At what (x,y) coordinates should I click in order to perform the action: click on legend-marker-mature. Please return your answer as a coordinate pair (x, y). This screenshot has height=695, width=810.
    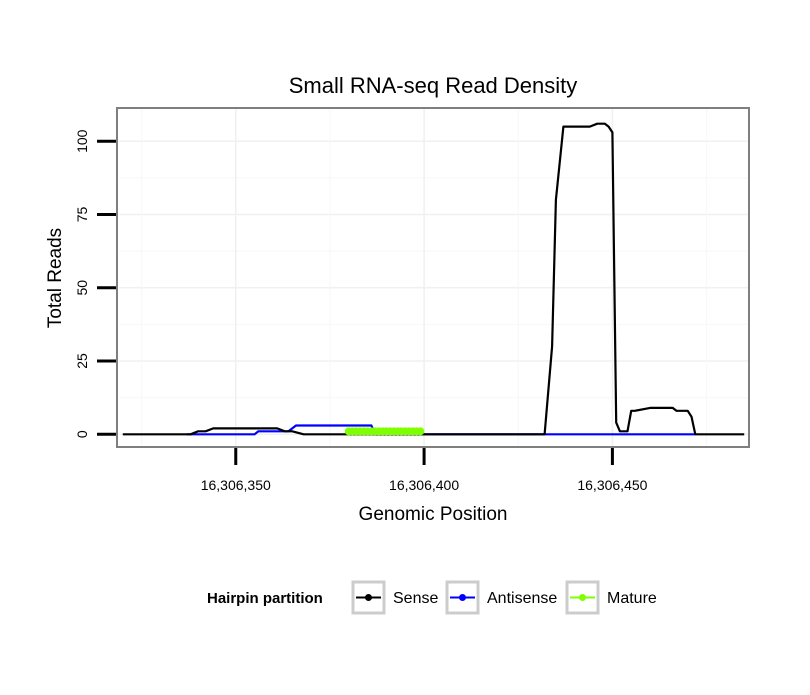
    Looking at the image, I should click on (582, 597).